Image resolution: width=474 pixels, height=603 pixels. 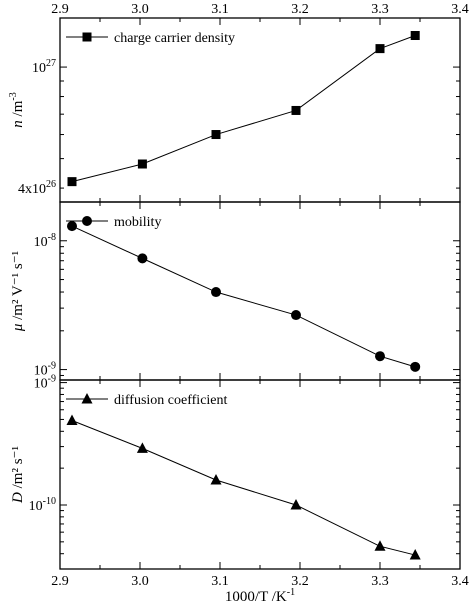 I want to click on x-tick-label: 3.1, so click(x=220, y=581).